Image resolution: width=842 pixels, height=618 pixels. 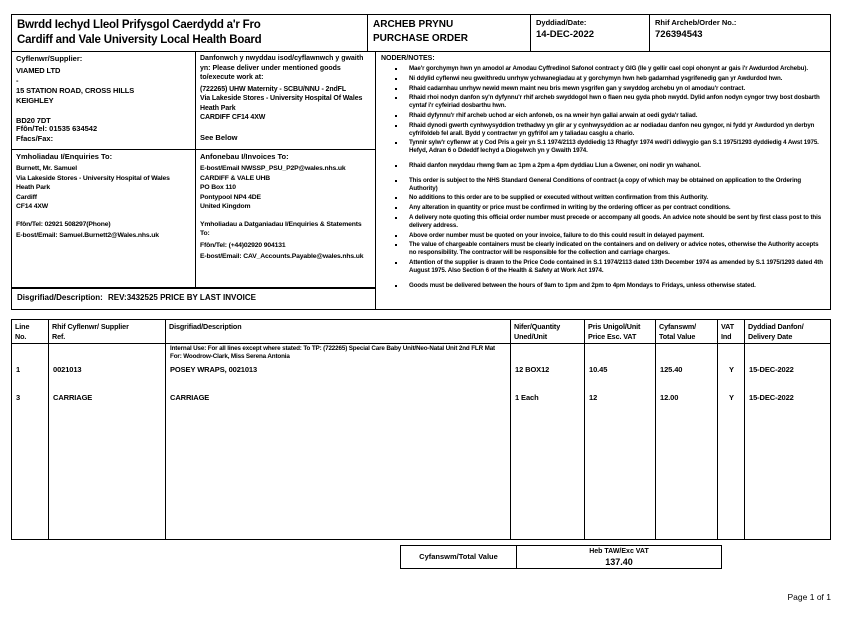 I want to click on supplier-fax: Ffacs/Fax:, so click(x=35, y=138).